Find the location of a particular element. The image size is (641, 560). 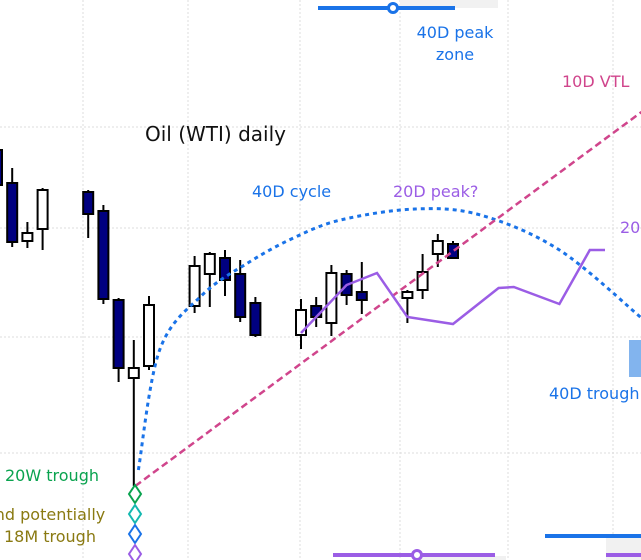

trough-zone-sliders is located at coordinates (487, 547).